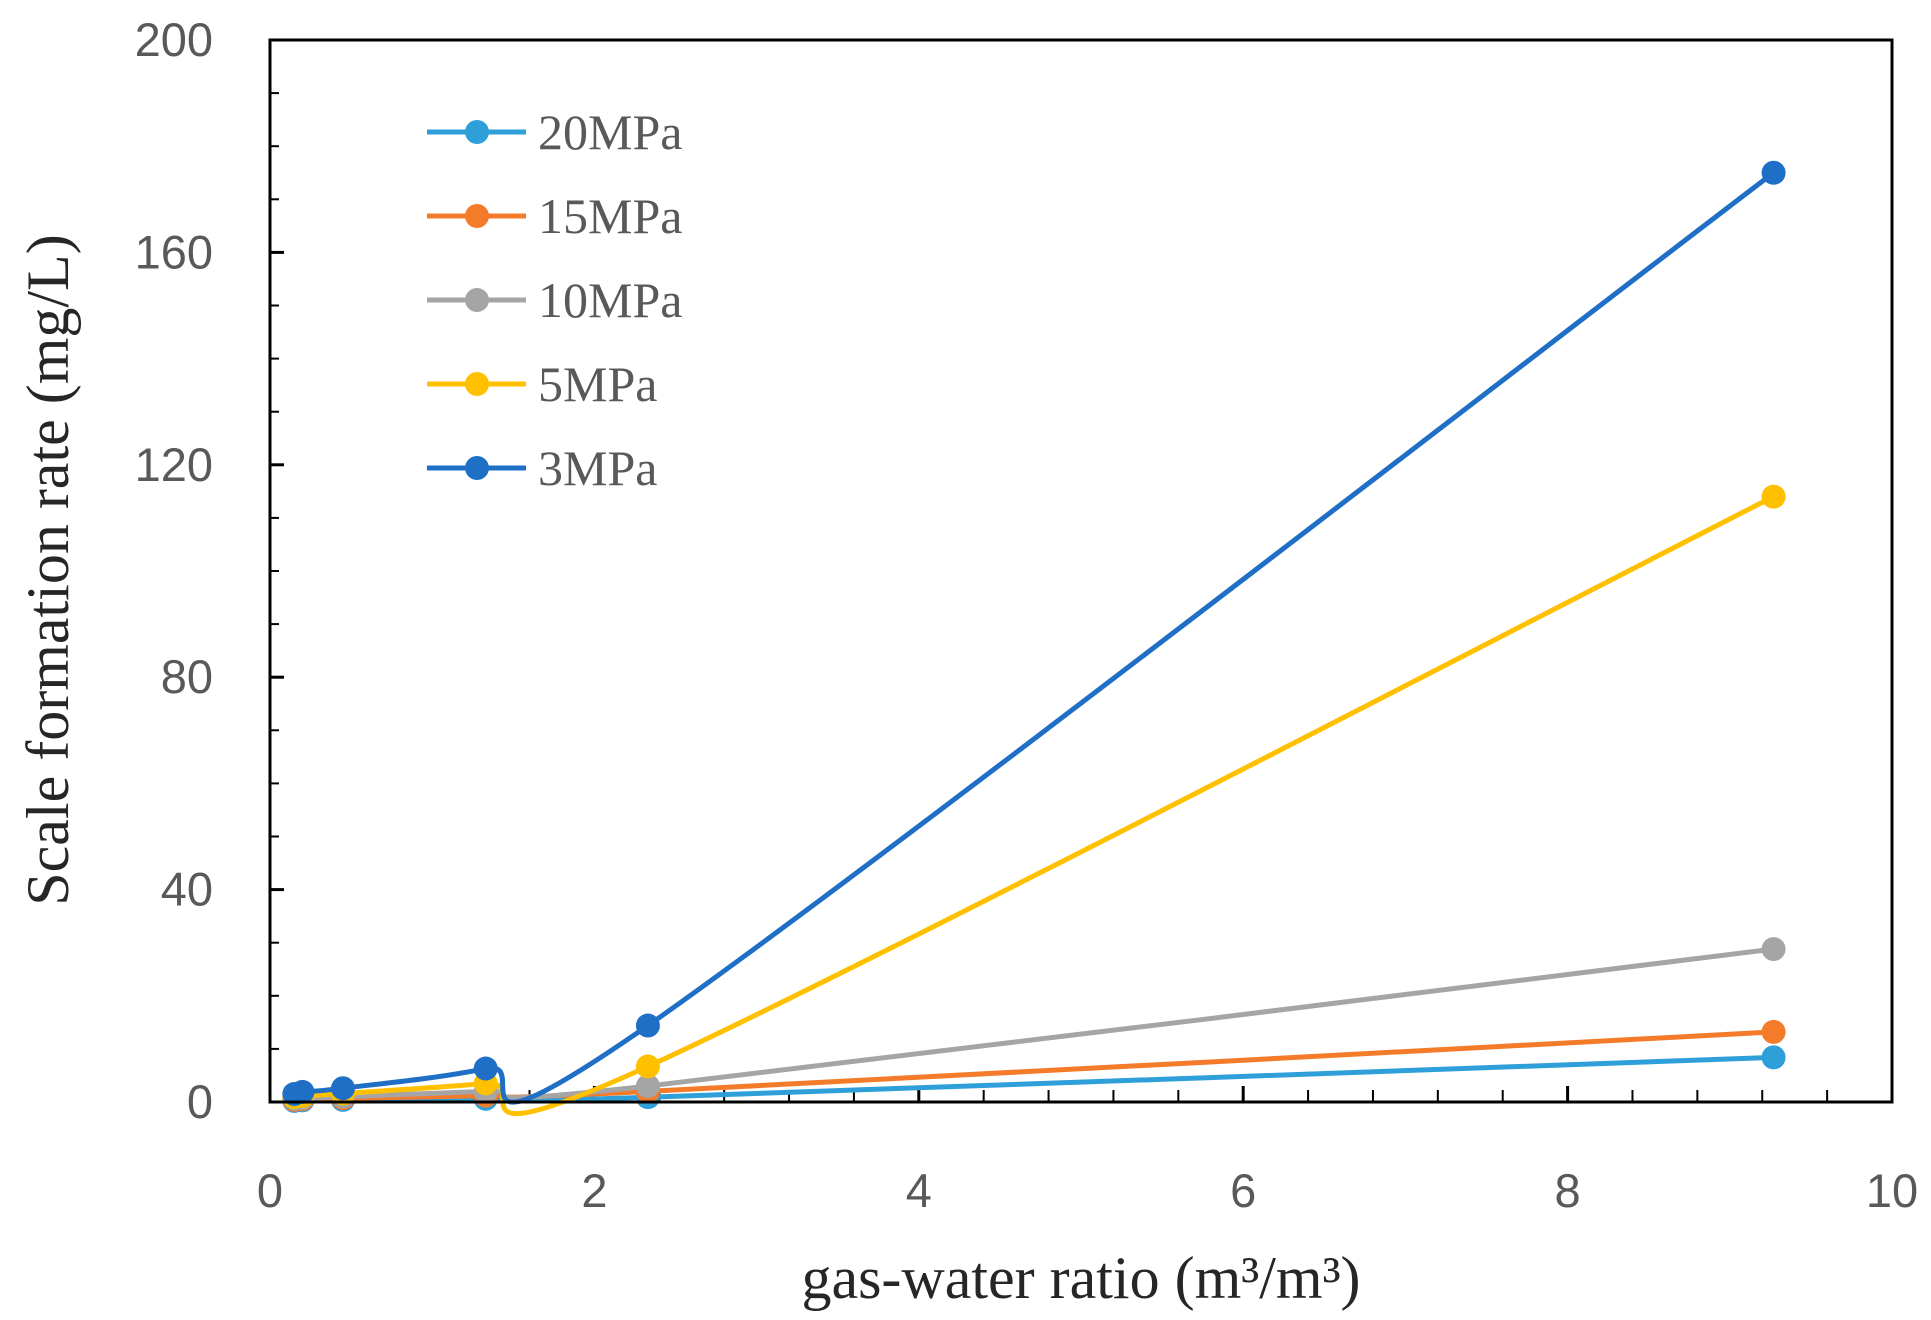  What do you see at coordinates (187, 889) in the screenshot?
I see `y-tick-label: 40` at bounding box center [187, 889].